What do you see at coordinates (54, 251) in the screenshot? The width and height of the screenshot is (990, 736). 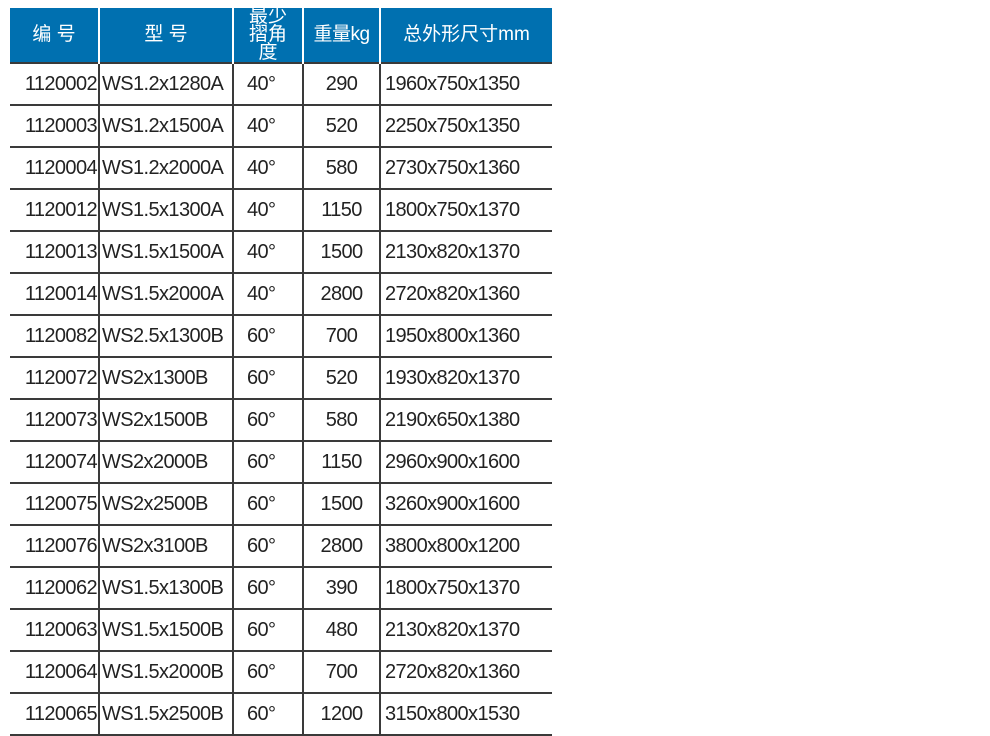 I see `id-cell: 1120013` at bounding box center [54, 251].